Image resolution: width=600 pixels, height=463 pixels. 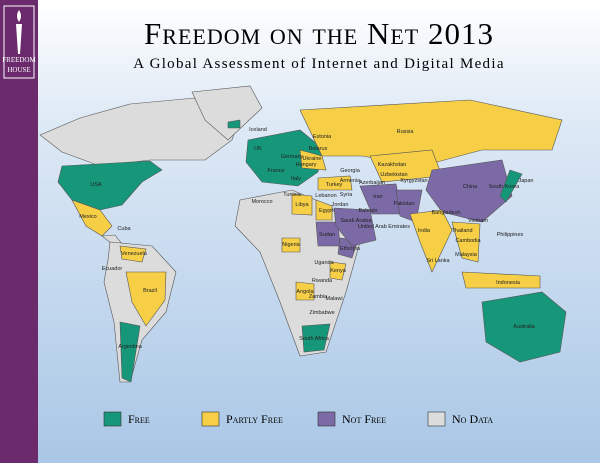 I want to click on country-label: Libya, so click(x=302, y=205).